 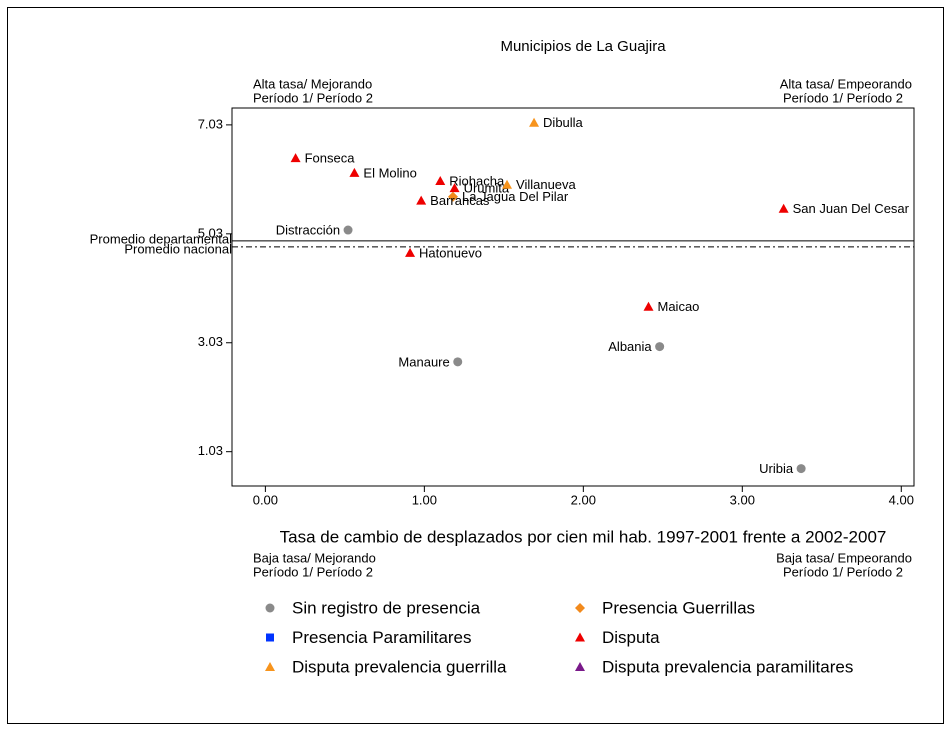 I want to click on x-tick-label: 1.00, so click(x=424, y=499).